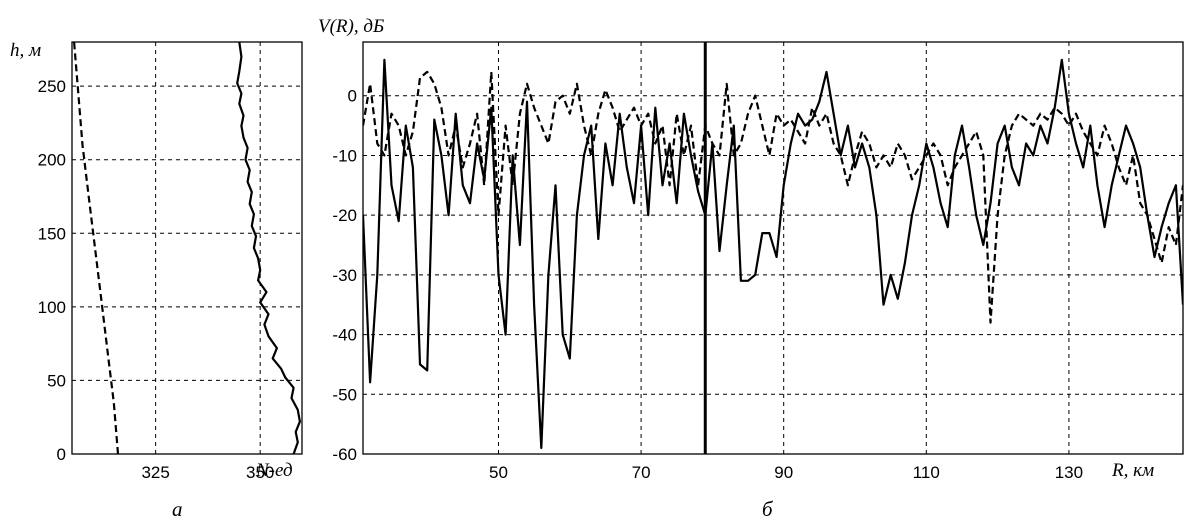  What do you see at coordinates (52, 86) in the screenshot?
I see `a-y-tick-label: 250` at bounding box center [52, 86].